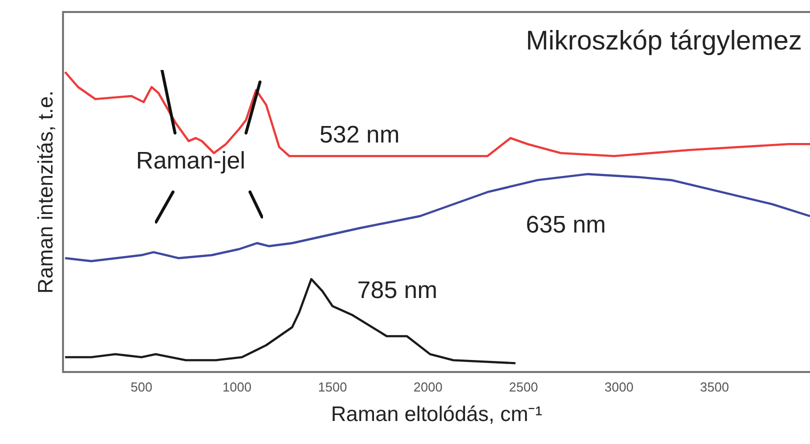 The image size is (810, 444). What do you see at coordinates (428, 387) in the screenshot?
I see `x-tick-label: 2000` at bounding box center [428, 387].